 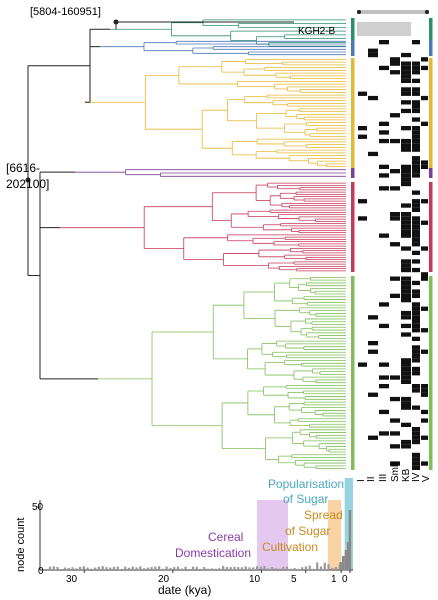 I want to click on matrix-header-dot-left, so click(x=359, y=12).